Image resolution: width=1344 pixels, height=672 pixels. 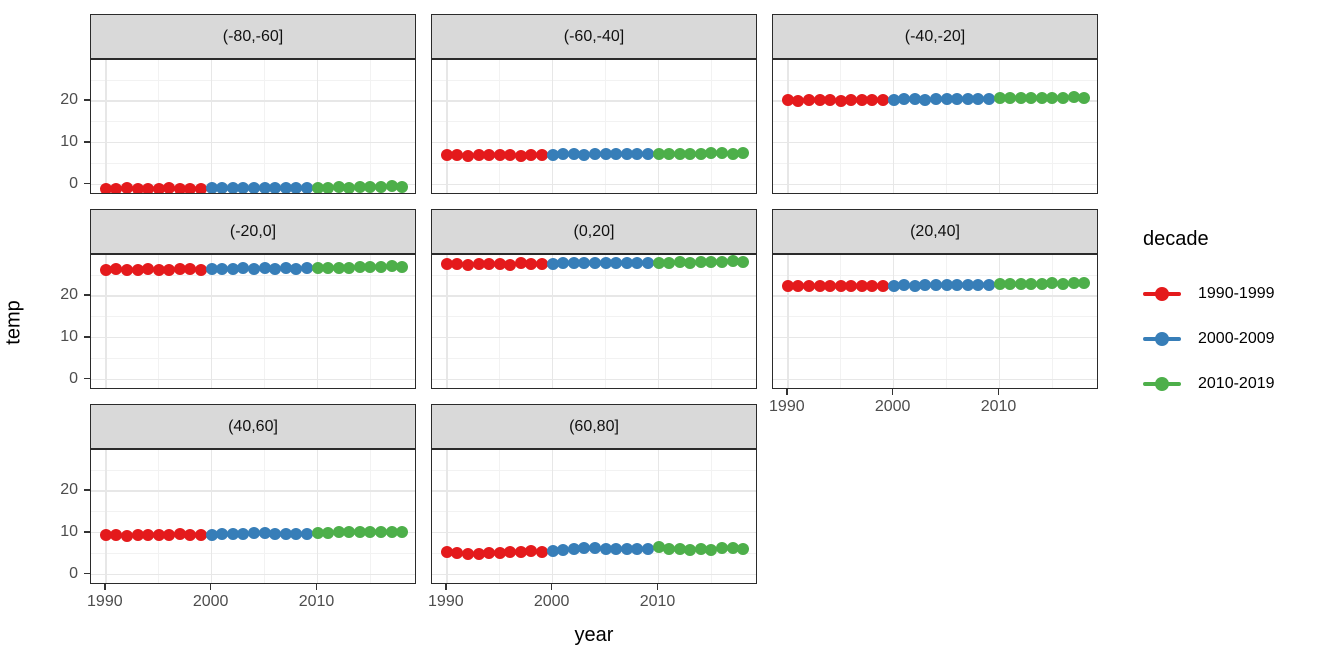 I want to click on y-tick-label: 0, so click(x=73, y=183).